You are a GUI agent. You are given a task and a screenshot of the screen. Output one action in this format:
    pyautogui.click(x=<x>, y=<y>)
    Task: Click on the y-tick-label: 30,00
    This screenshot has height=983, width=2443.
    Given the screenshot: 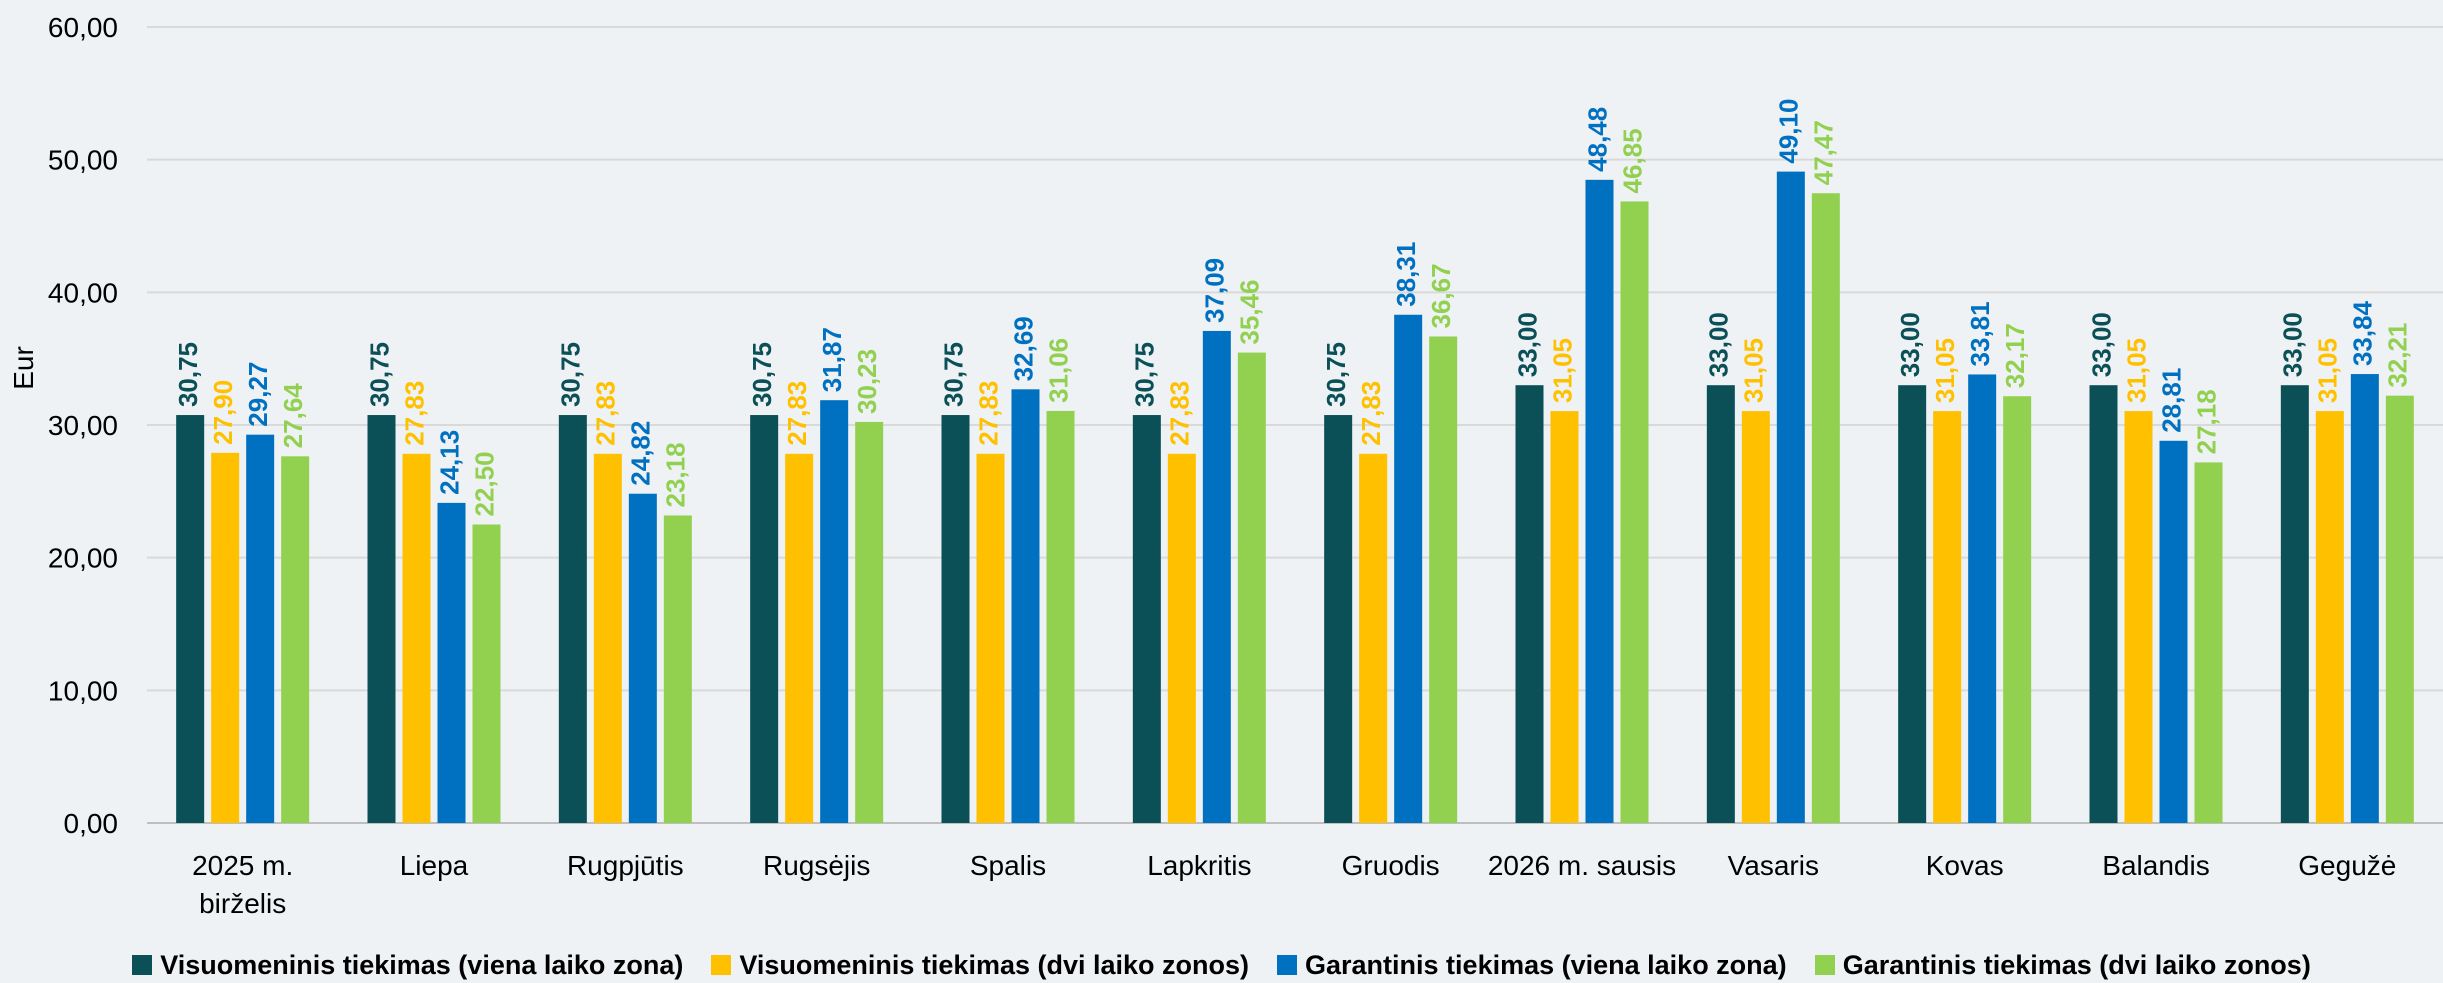 What is the action you would take?
    pyautogui.click(x=83, y=425)
    